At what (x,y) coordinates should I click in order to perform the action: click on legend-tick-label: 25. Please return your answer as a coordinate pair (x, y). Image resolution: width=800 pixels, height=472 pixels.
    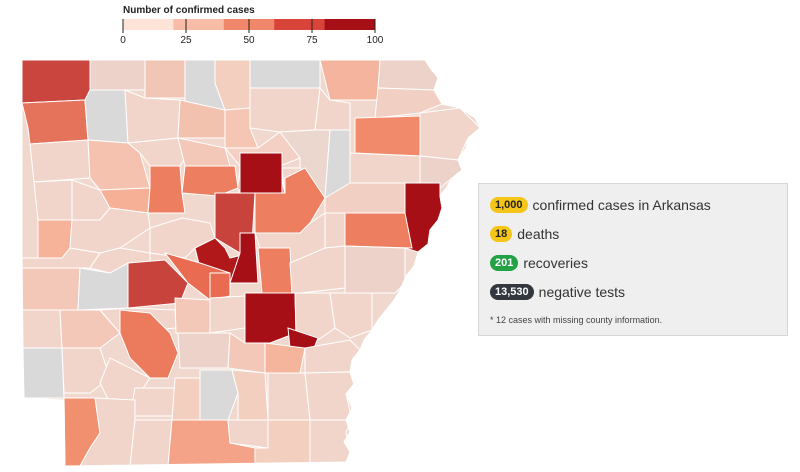
    Looking at the image, I should click on (186, 40).